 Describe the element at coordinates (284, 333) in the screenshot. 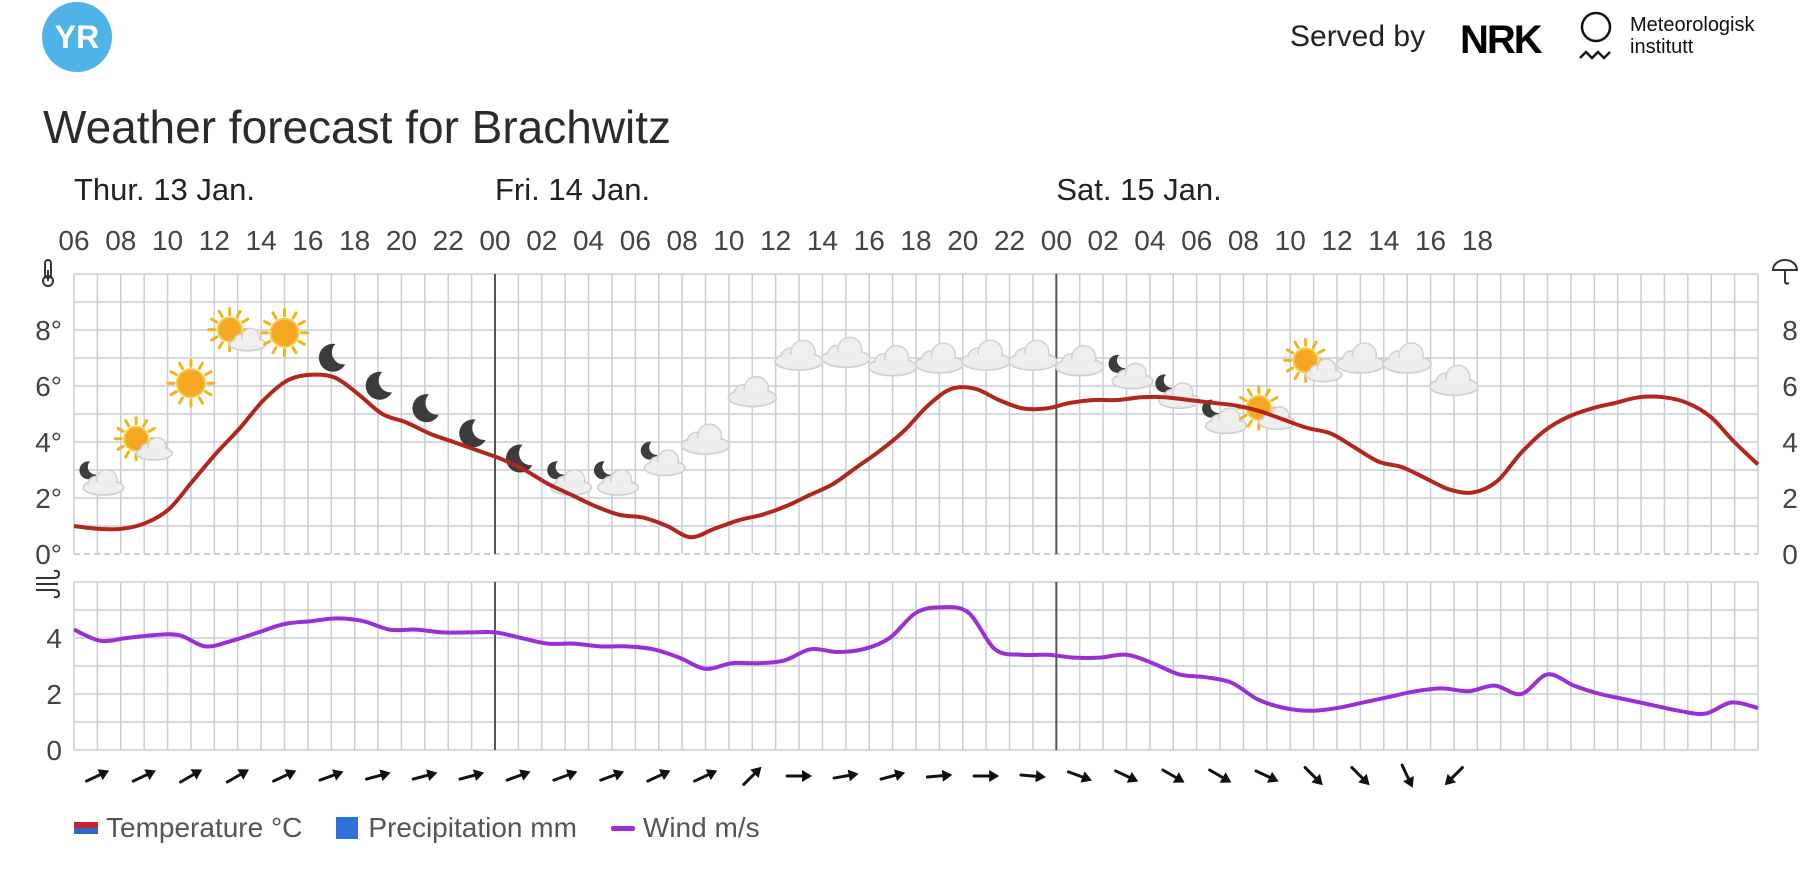

I see `clear-sun-icon` at that location.